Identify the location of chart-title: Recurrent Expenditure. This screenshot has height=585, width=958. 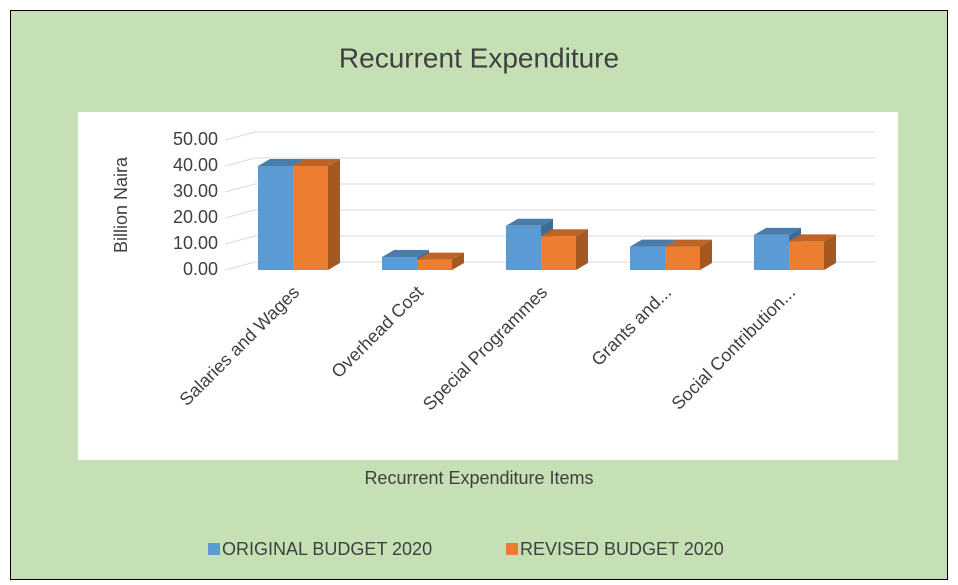
(479, 57).